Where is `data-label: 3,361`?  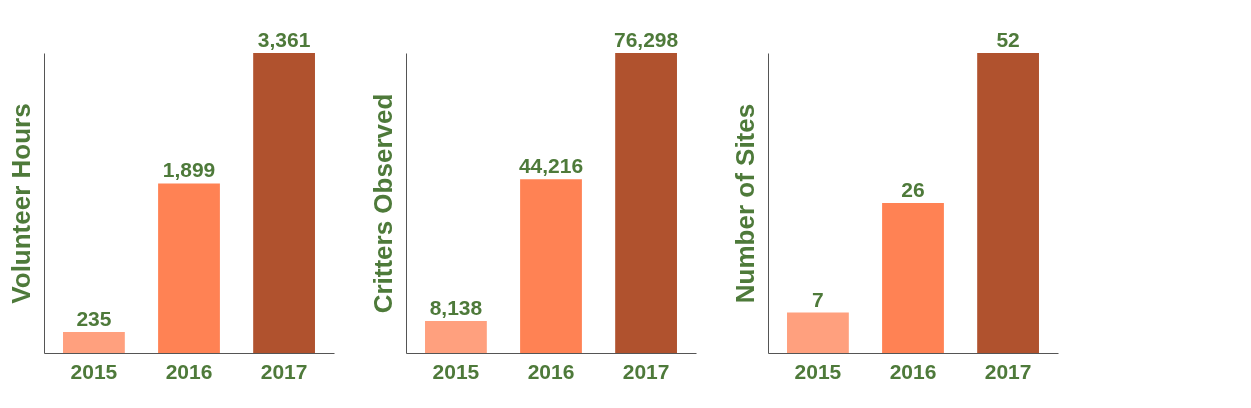
data-label: 3,361 is located at coordinates (284, 39).